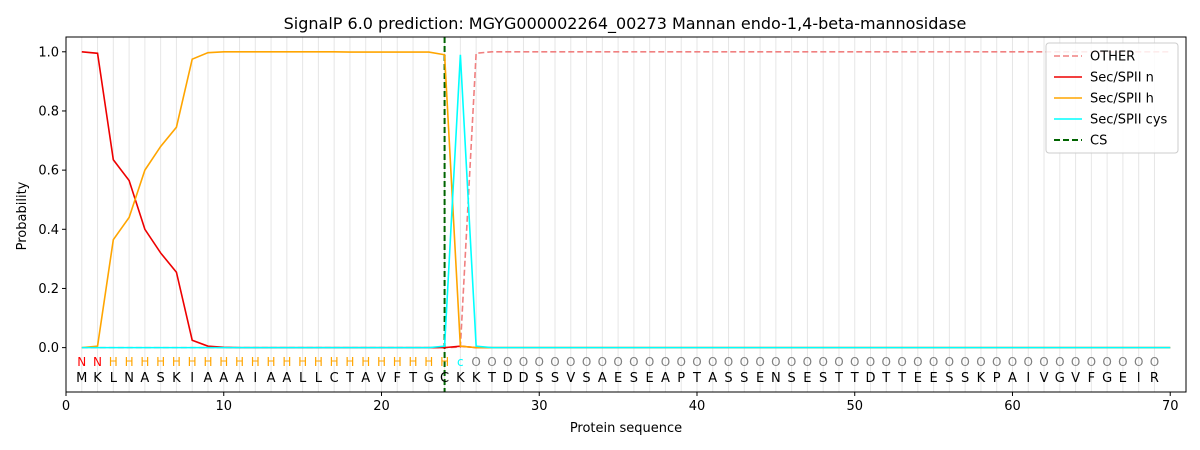  Describe the element at coordinates (303, 378) in the screenshot. I see `sequence-letter: L` at that location.